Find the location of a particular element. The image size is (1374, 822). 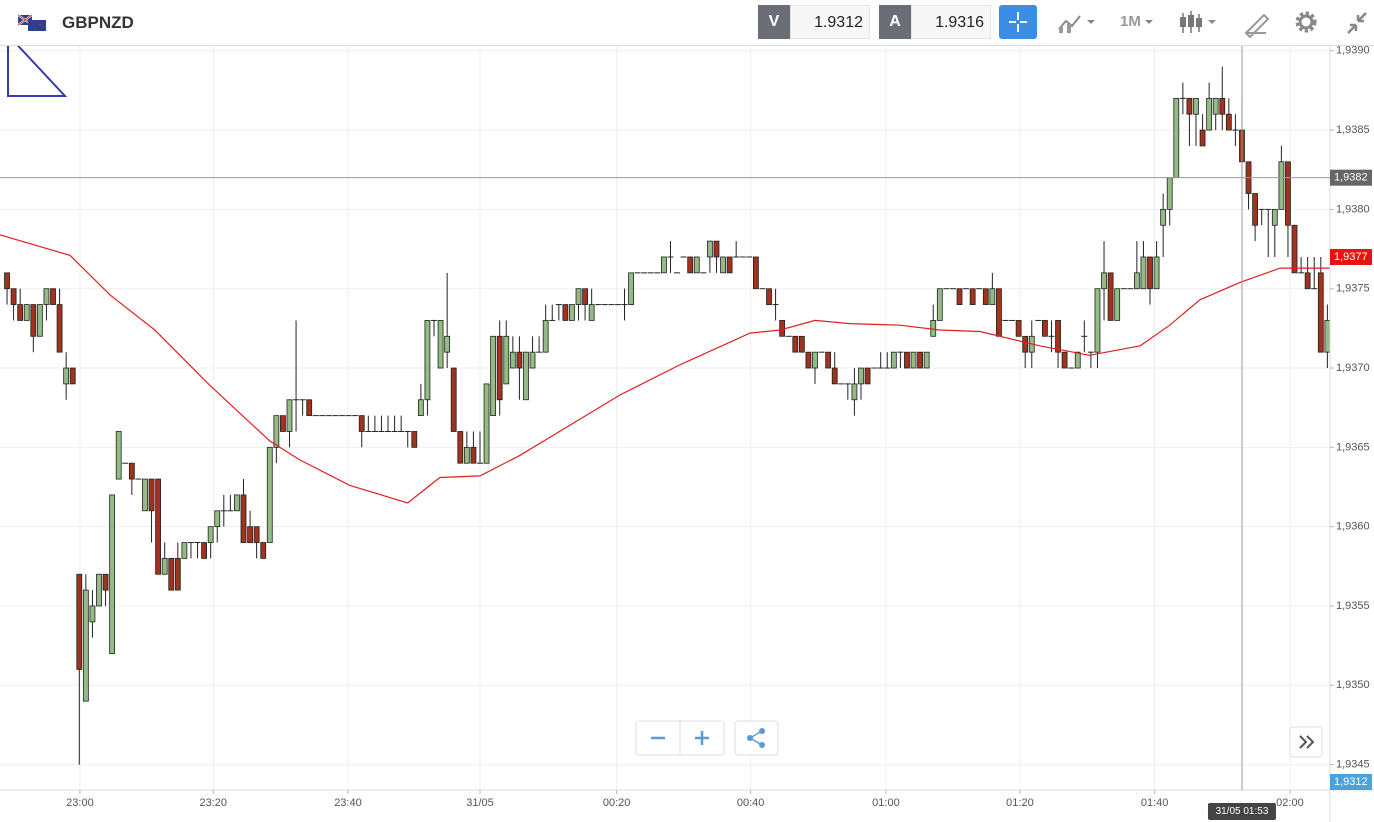

sell-label: V is located at coordinates (774, 22).